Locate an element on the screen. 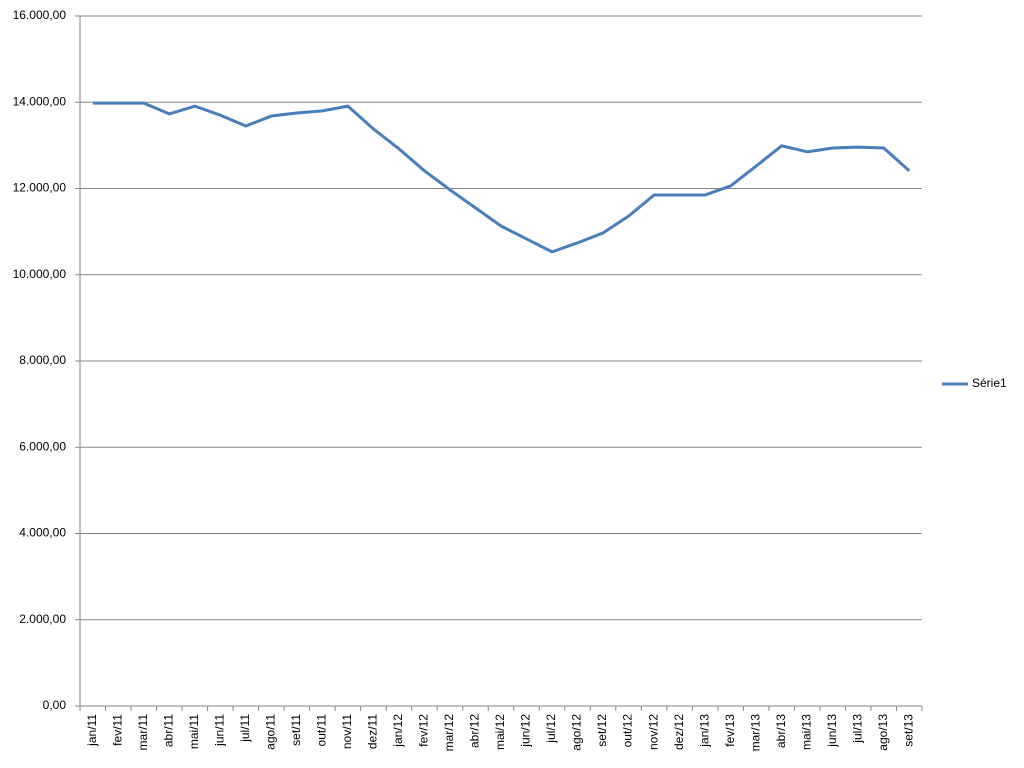 This screenshot has height=768, width=1024. x-tick-label: fev/12 is located at coordinates (424, 730).